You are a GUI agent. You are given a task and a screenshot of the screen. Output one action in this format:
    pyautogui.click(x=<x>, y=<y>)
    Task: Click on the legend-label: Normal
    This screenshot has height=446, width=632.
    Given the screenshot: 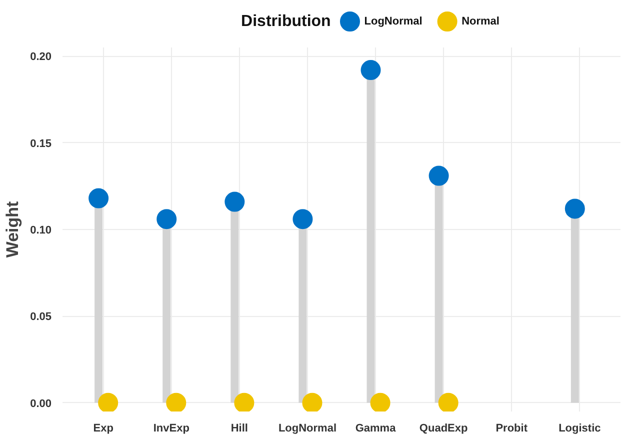 What is the action you would take?
    pyautogui.click(x=481, y=22)
    